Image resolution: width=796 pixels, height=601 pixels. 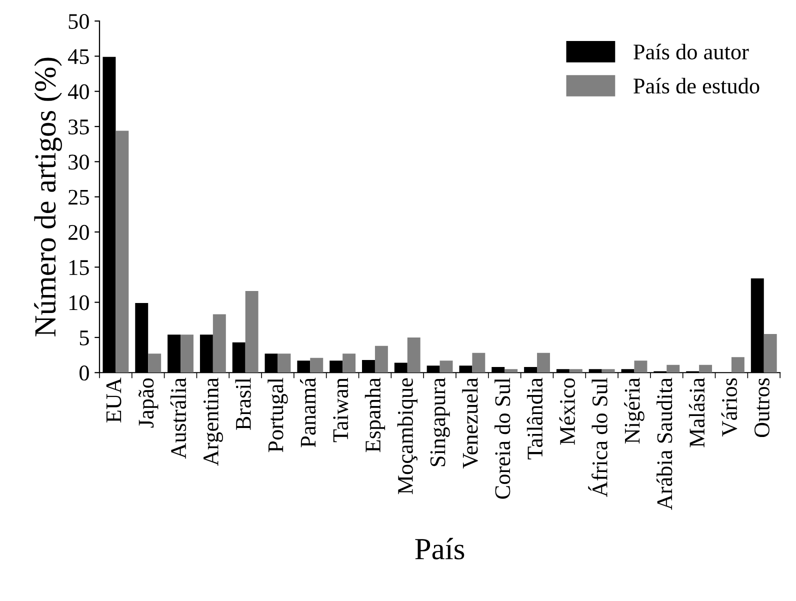 What do you see at coordinates (78, 232) in the screenshot?
I see `y-tick-label: 20` at bounding box center [78, 232].